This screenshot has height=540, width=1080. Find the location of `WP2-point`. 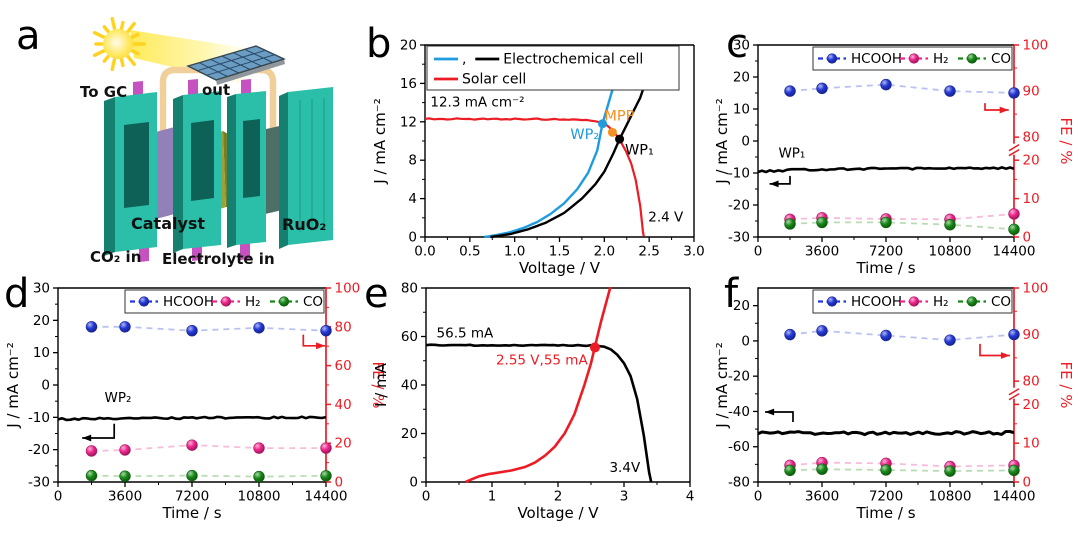

WP2-point is located at coordinates (603, 124).